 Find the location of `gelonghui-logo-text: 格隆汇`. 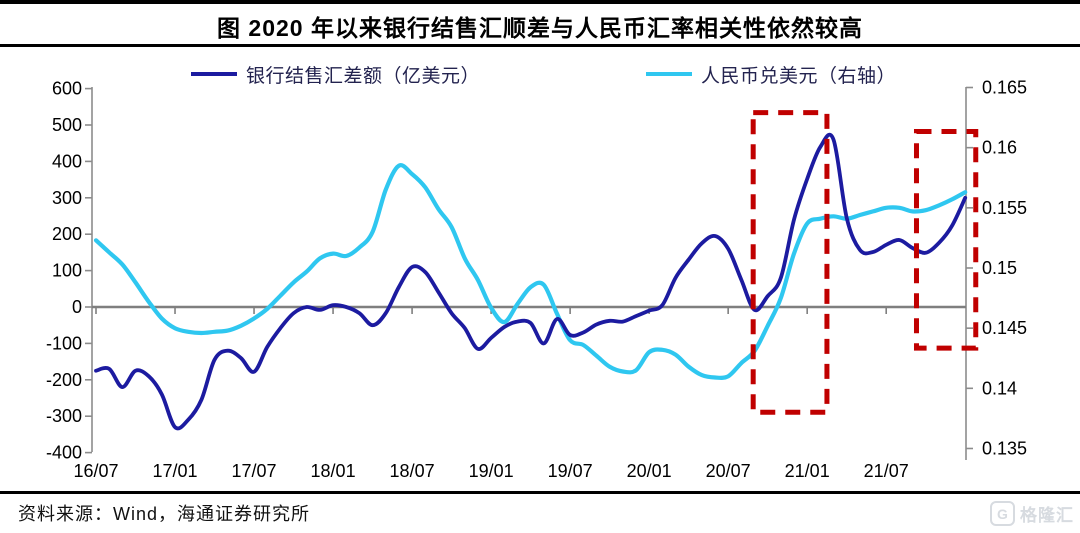

gelonghui-logo-text: 格隆汇 is located at coordinates (1047, 515).